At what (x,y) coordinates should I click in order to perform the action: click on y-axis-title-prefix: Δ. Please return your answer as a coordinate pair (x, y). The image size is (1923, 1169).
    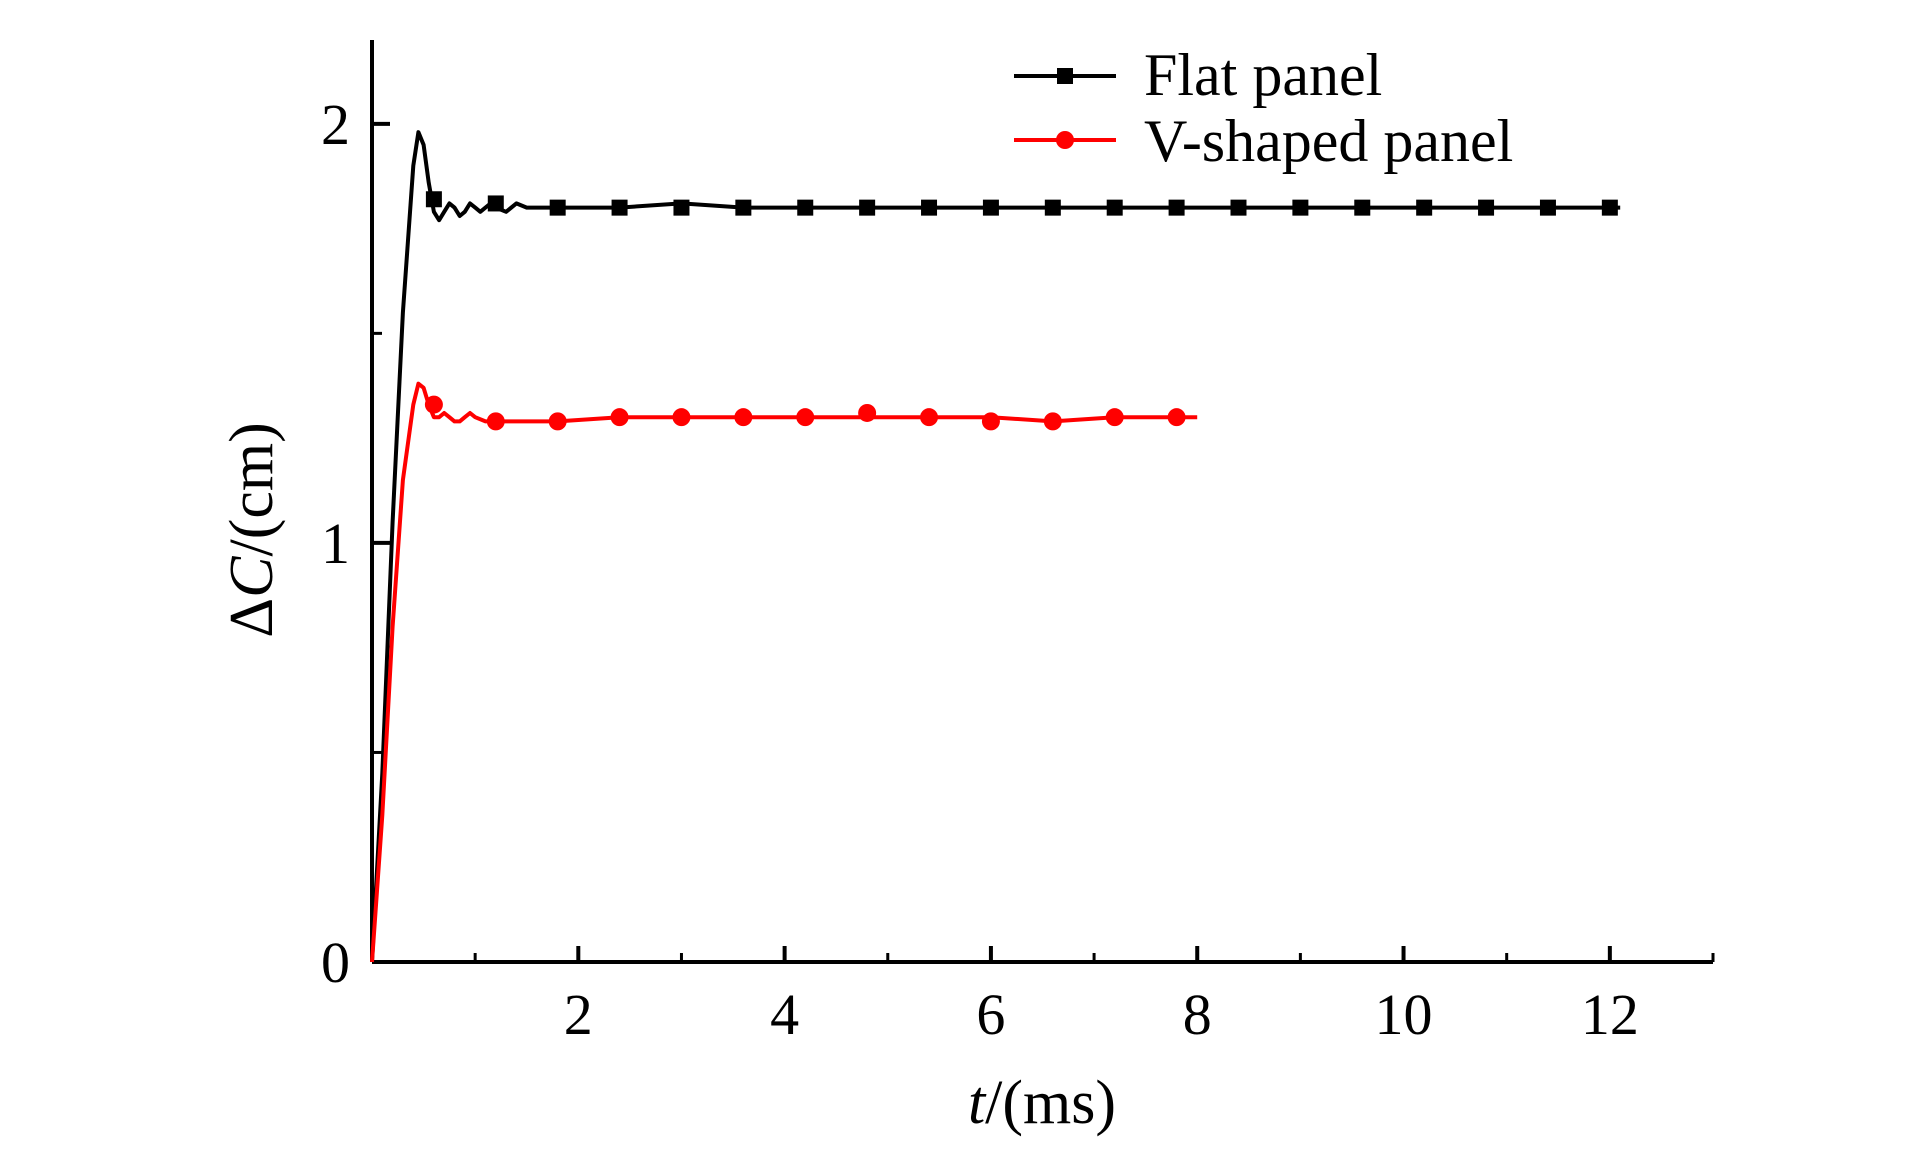
    Looking at the image, I should click on (252, 618).